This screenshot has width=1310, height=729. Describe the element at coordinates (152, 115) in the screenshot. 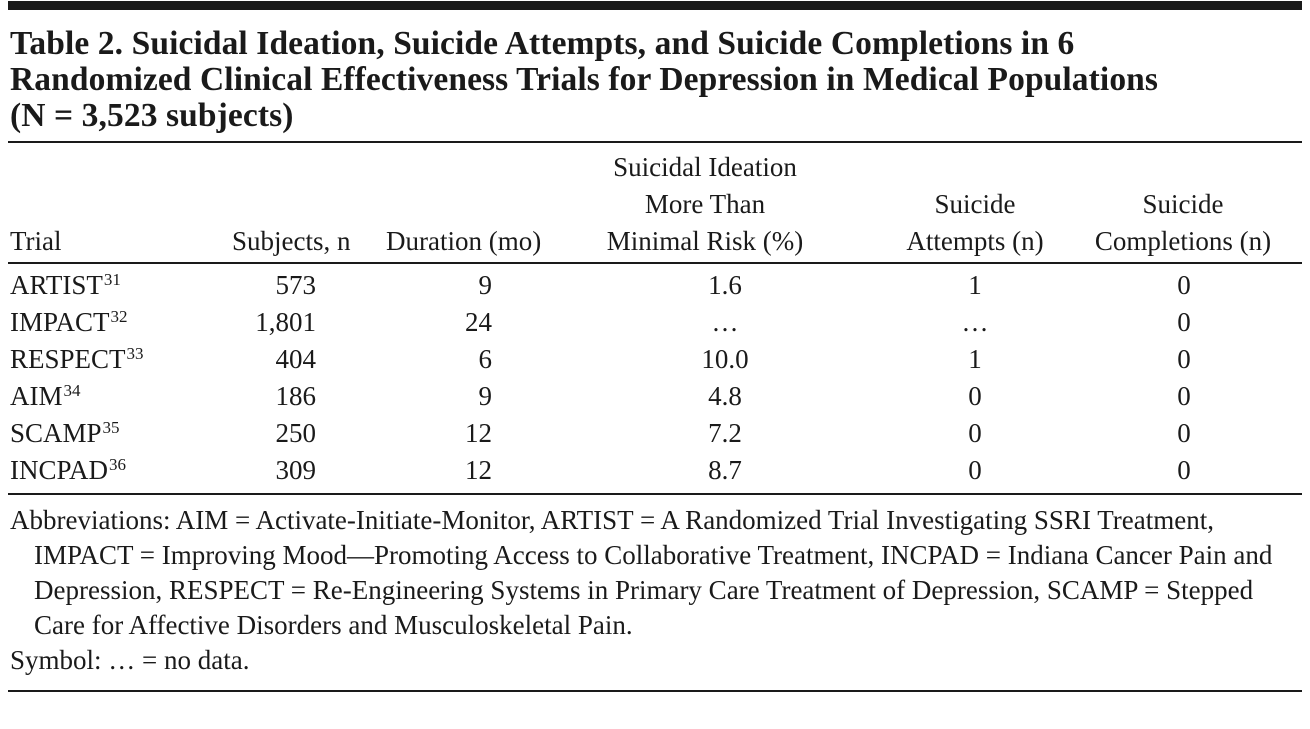

I see `title-line: (N = 3,523 subjects)` at that location.